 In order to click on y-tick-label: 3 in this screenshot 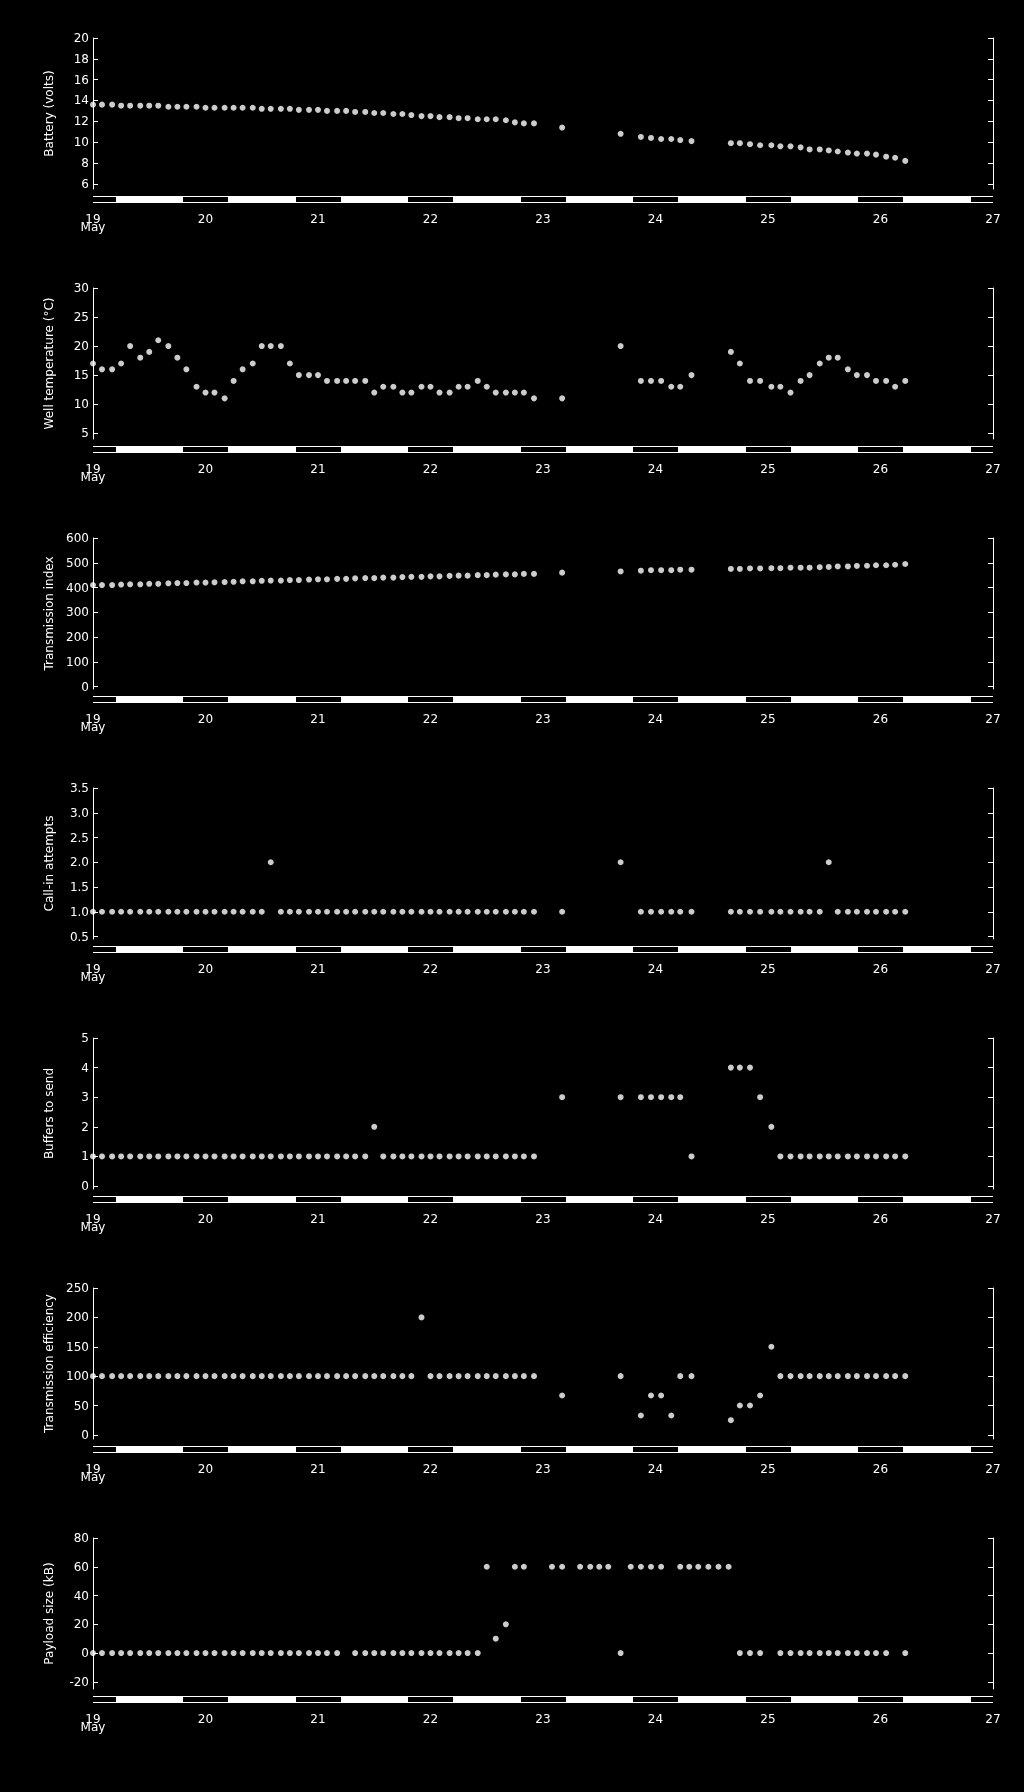, I will do `click(85, 1097)`.